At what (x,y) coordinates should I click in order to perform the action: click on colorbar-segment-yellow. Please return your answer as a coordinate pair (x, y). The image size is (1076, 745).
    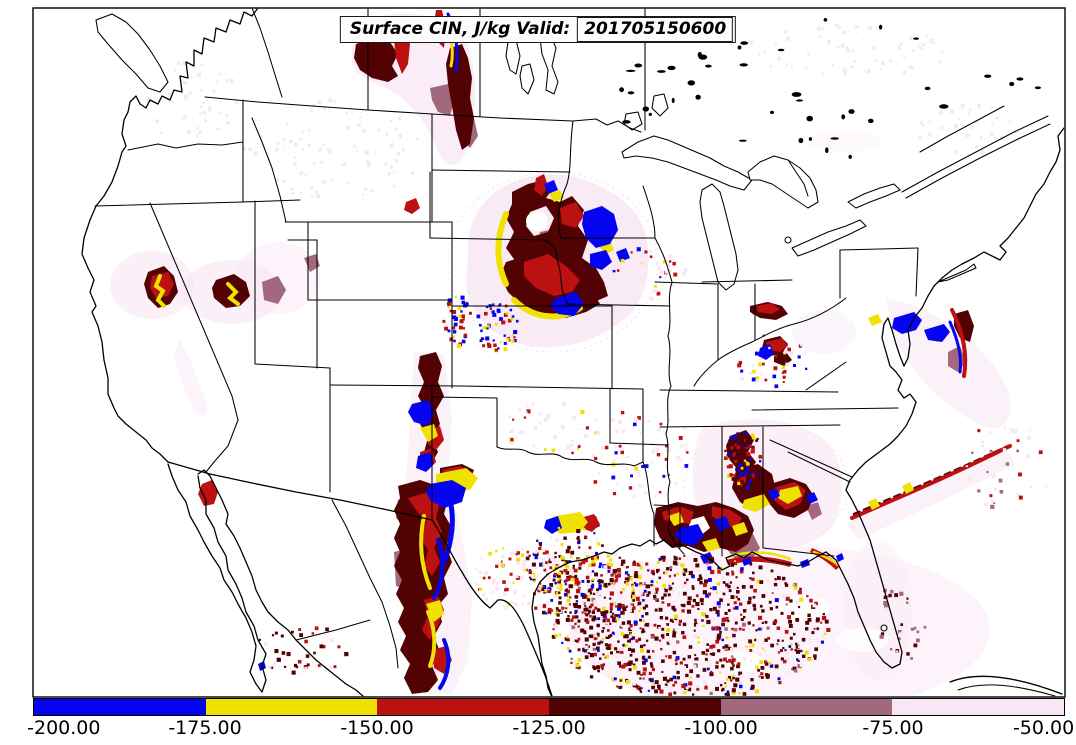
    Looking at the image, I should click on (291, 707).